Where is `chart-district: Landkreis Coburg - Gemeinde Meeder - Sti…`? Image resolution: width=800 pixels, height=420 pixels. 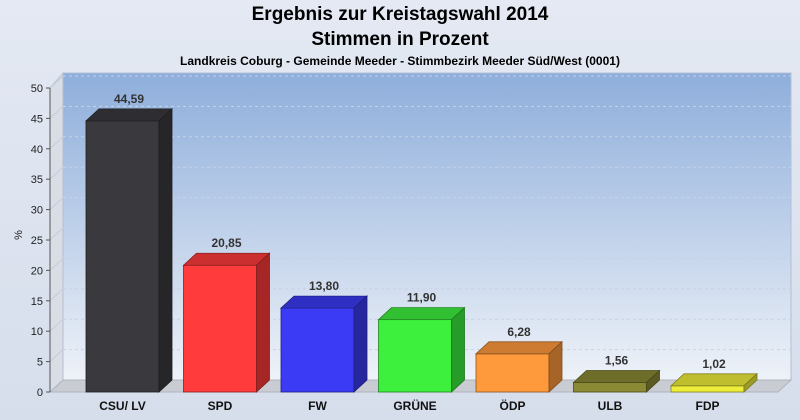
chart-district: Landkreis Coburg - Gemeinde Meeder - Sti… is located at coordinates (400, 61).